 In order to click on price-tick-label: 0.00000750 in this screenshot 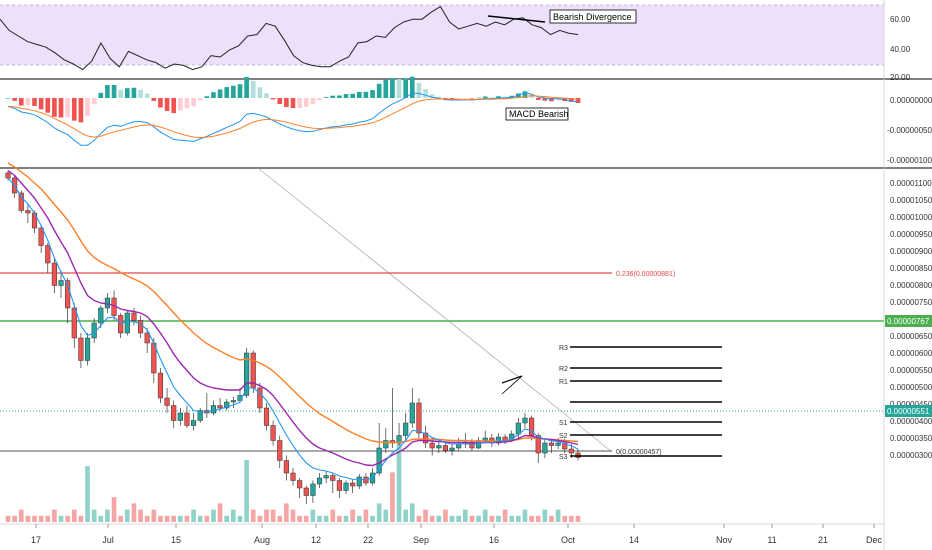, I will do `click(911, 302)`.